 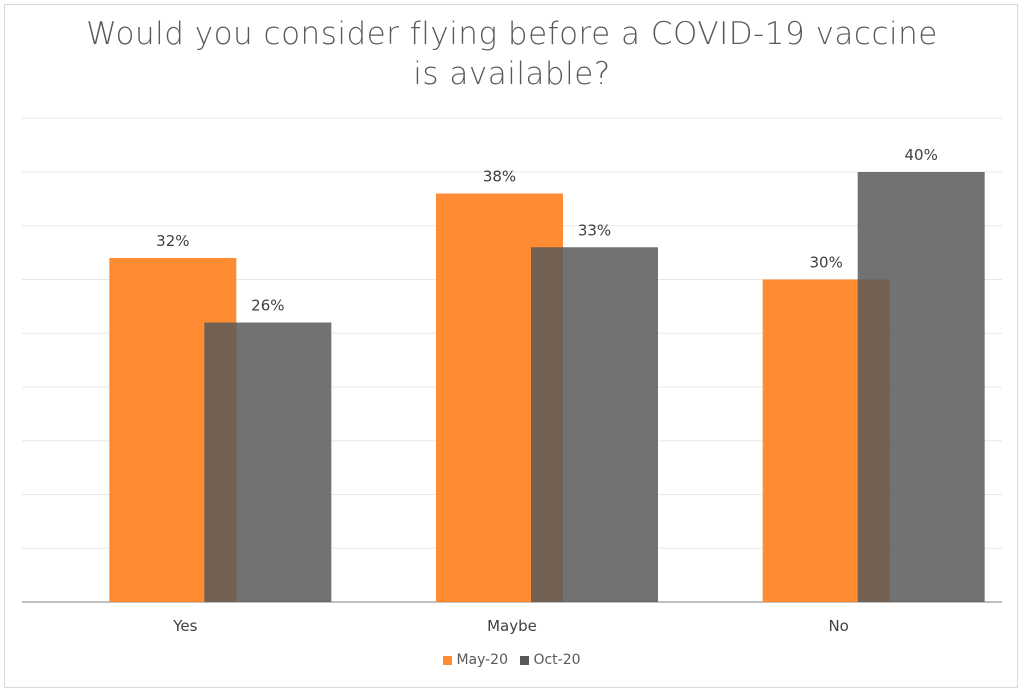 What do you see at coordinates (184, 626) in the screenshot?
I see `x-tick-label: Yes` at bounding box center [184, 626].